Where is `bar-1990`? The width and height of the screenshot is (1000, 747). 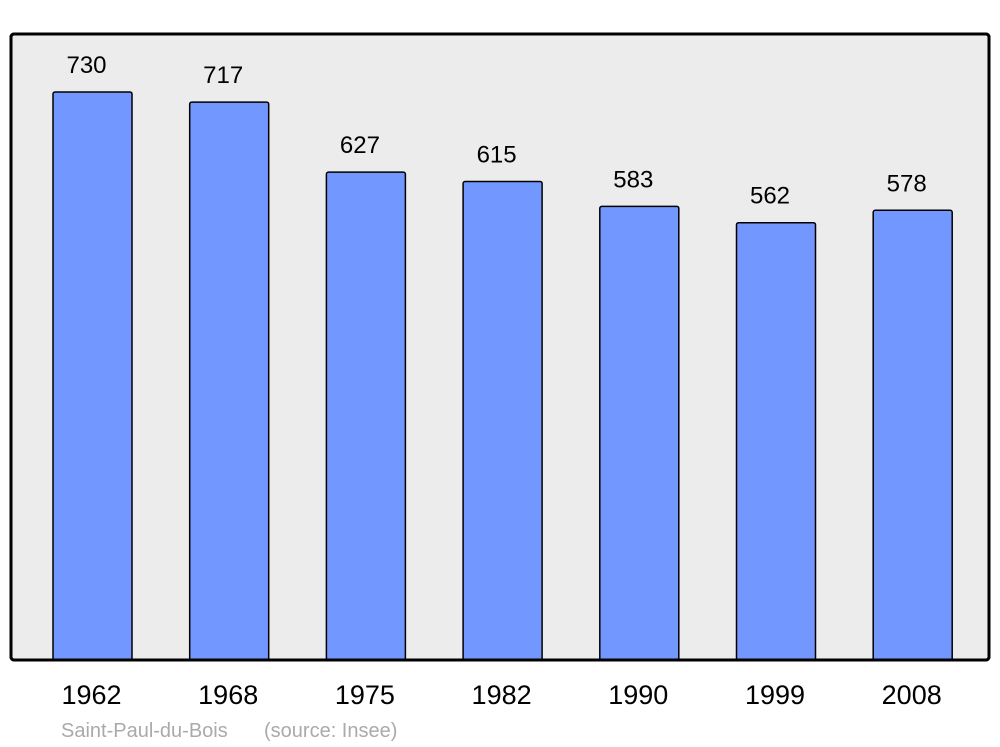 bar-1990 is located at coordinates (639, 433).